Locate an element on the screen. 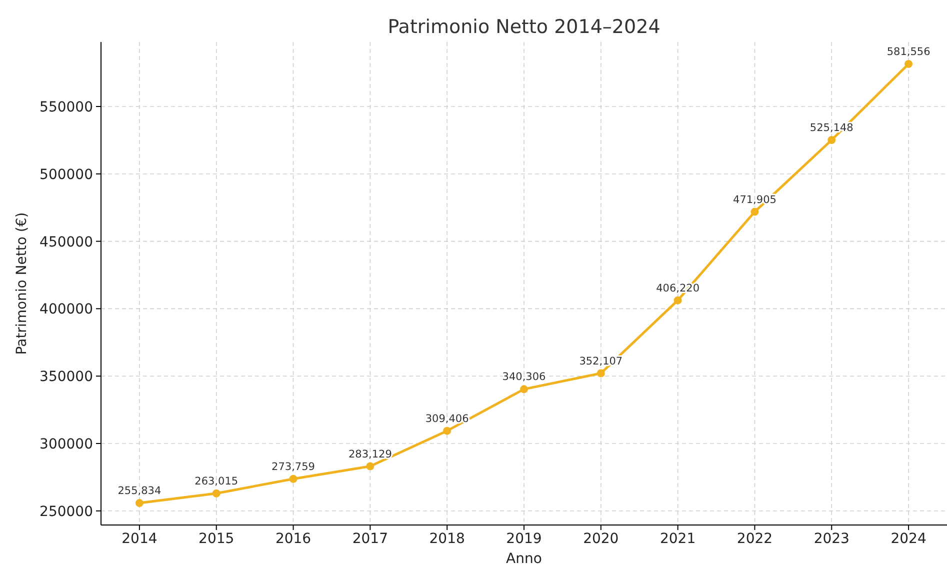 This screenshot has width=947, height=567. x-tick-label: 2022 is located at coordinates (754, 539).